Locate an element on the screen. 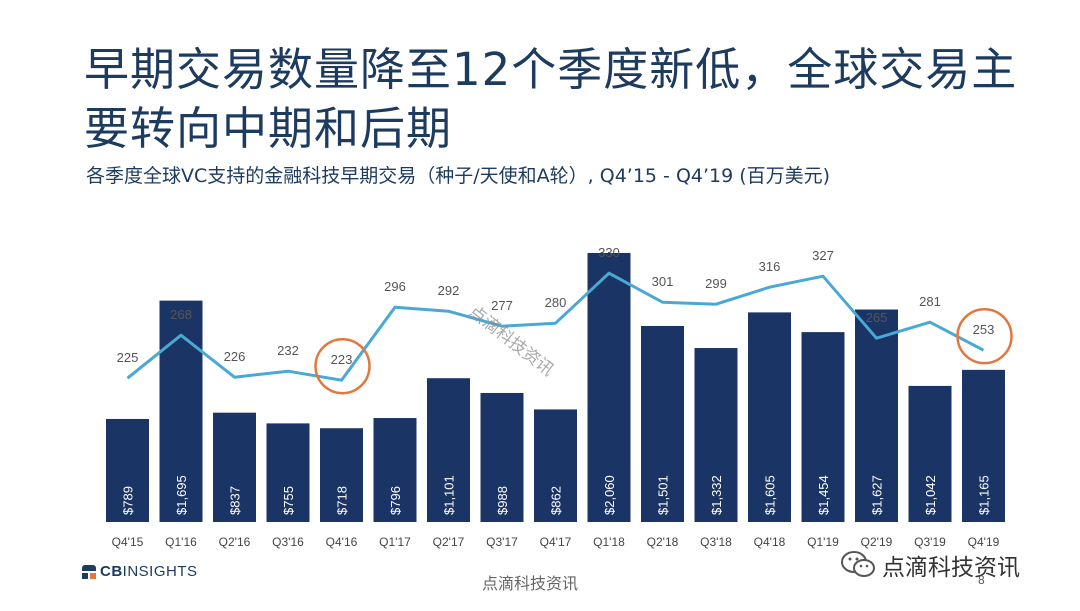  line-value-label: 232 is located at coordinates (288, 350).